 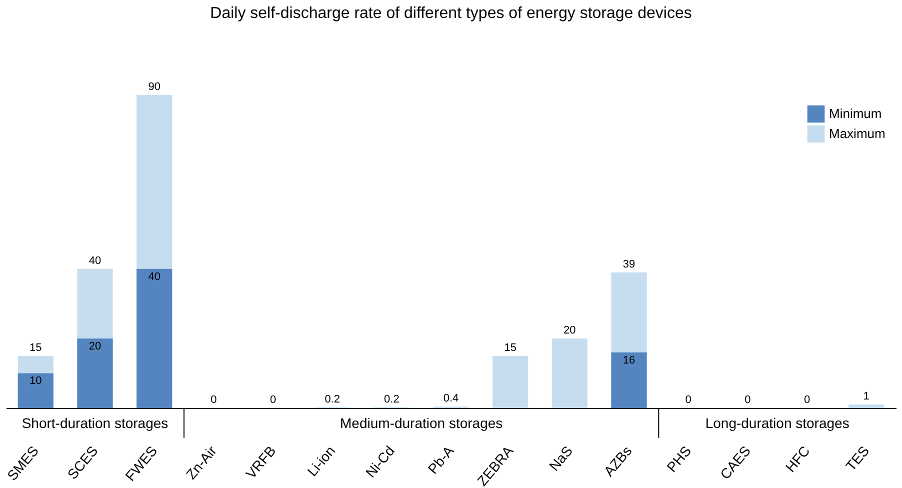 I want to click on legend-label: Minimum, so click(x=855, y=113).